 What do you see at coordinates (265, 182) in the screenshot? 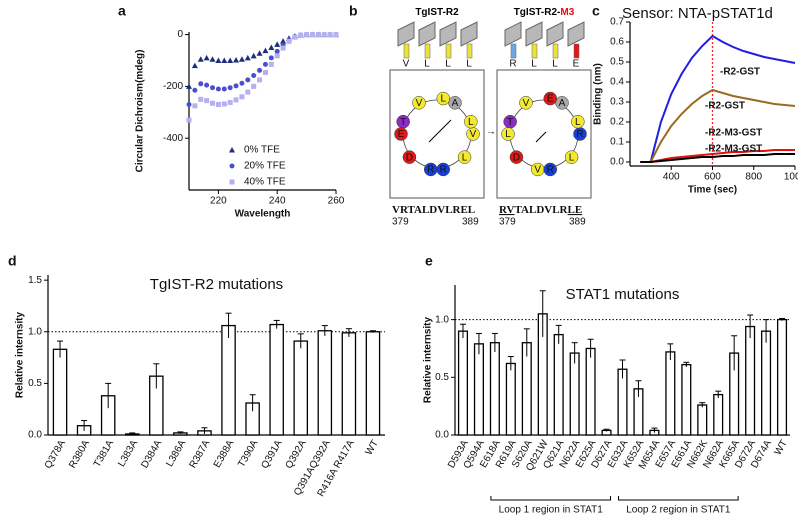
I see `legend-label: 40% TFE` at bounding box center [265, 182].